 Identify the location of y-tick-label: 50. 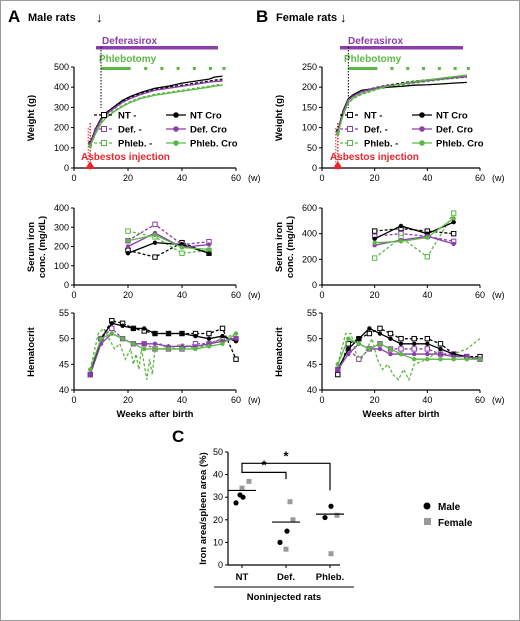
(218, 452).